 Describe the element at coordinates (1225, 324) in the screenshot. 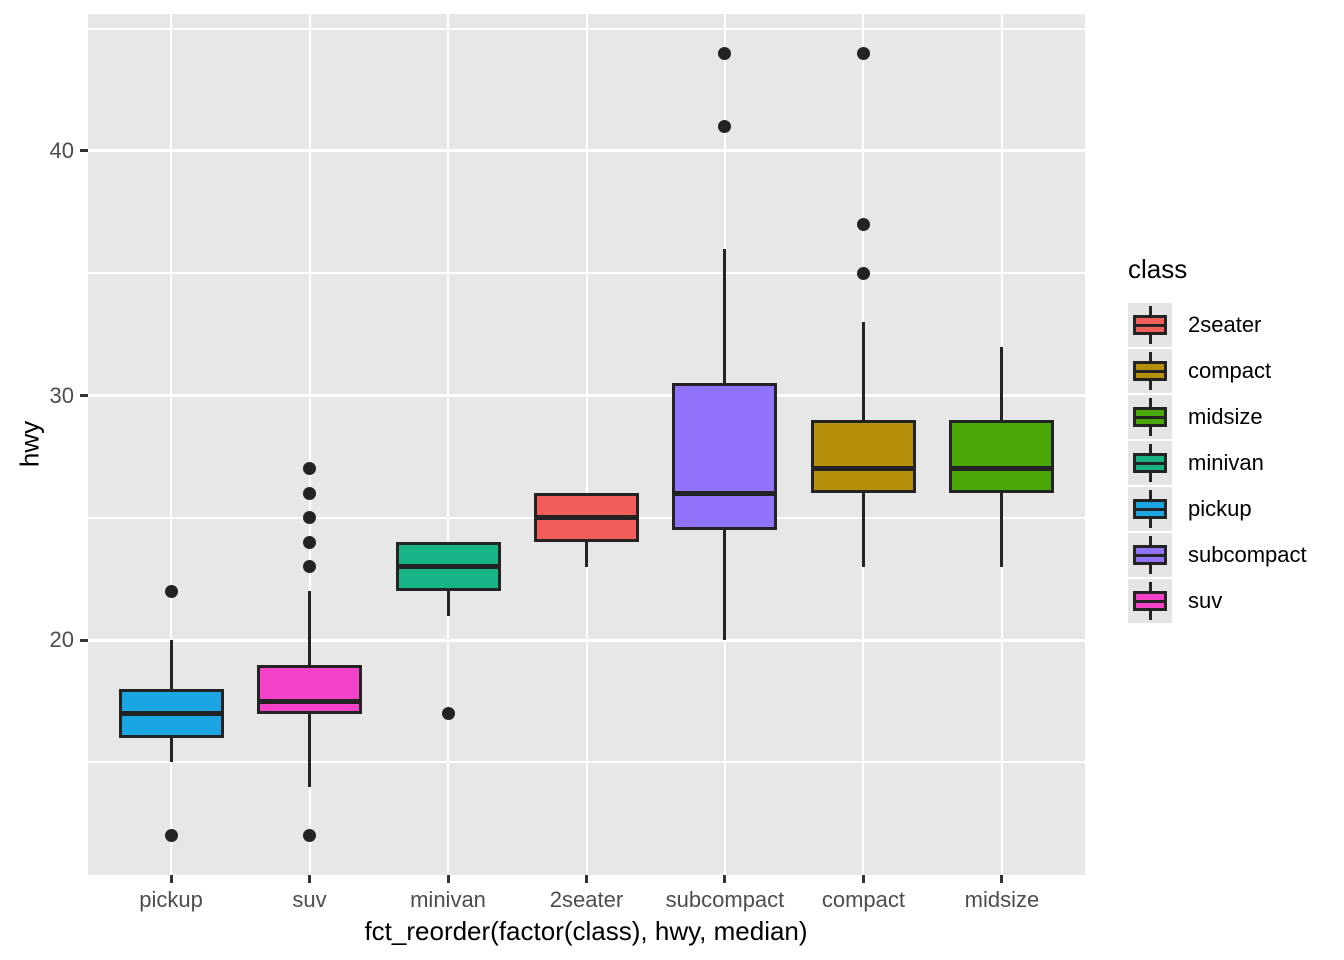

I see `legend-label: 2seater` at that location.